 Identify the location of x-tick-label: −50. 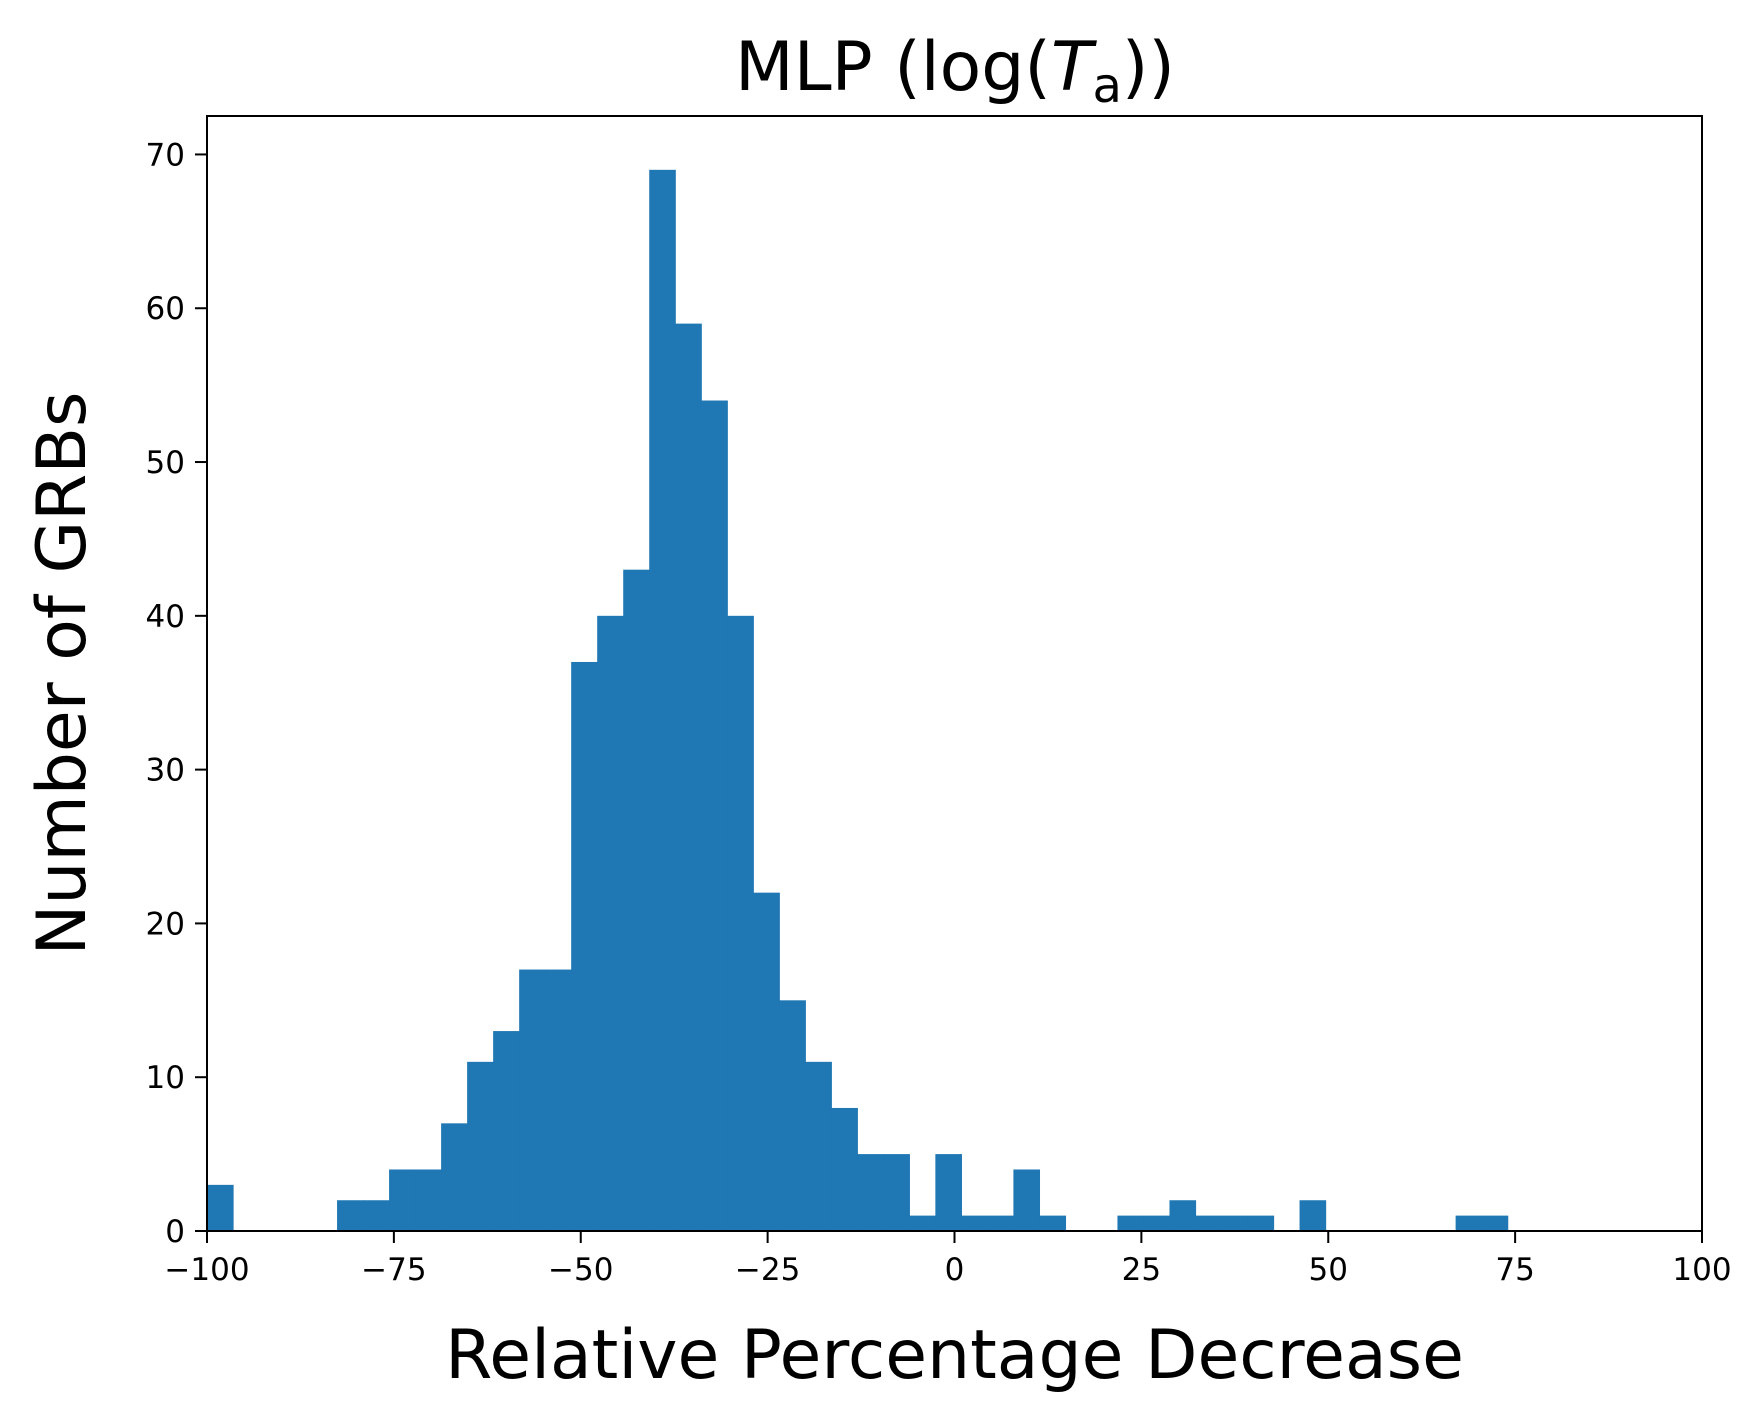
(580, 1270).